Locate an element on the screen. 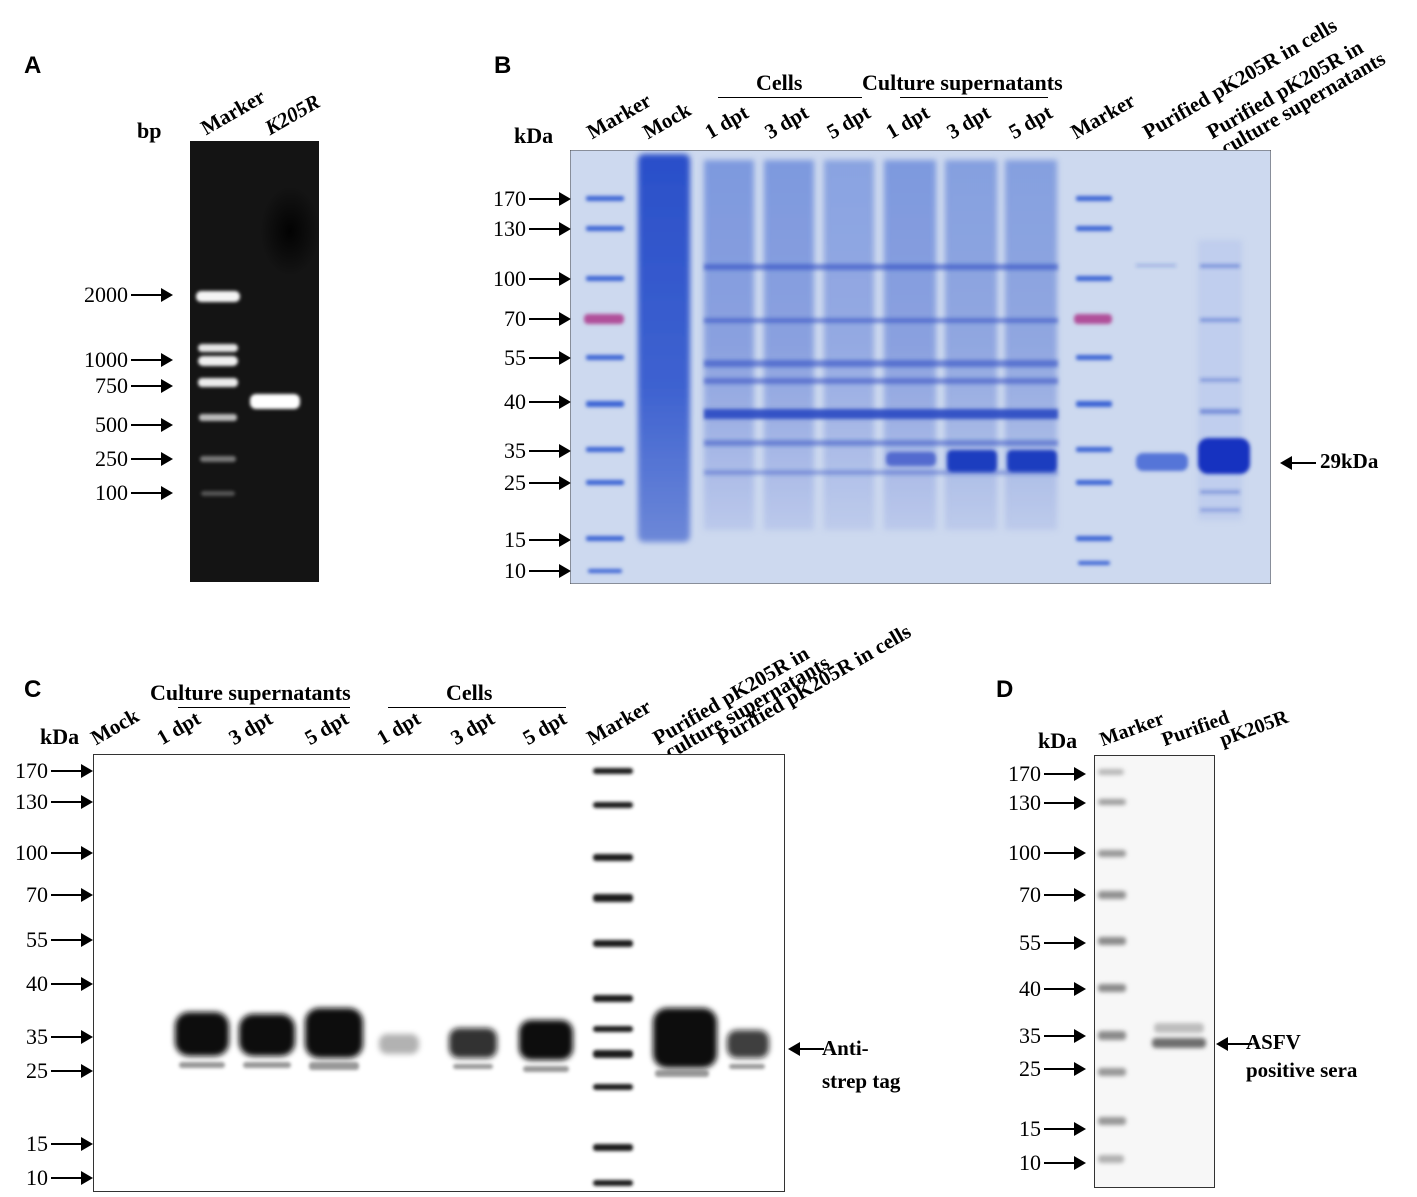 The height and width of the screenshot is (1197, 1417). panel-b-letter: B is located at coordinates (503, 65).